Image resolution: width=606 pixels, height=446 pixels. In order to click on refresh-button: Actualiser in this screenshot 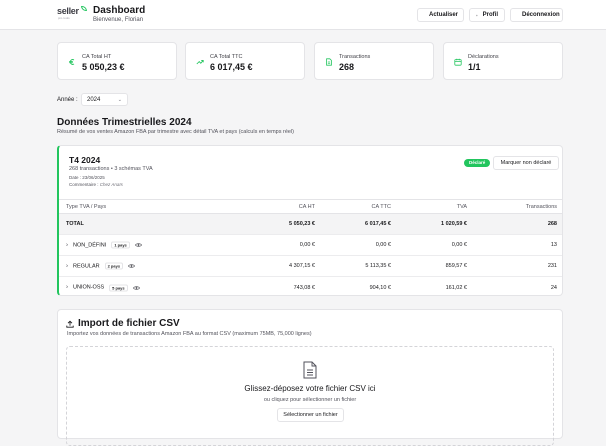, I will do `click(440, 15)`.